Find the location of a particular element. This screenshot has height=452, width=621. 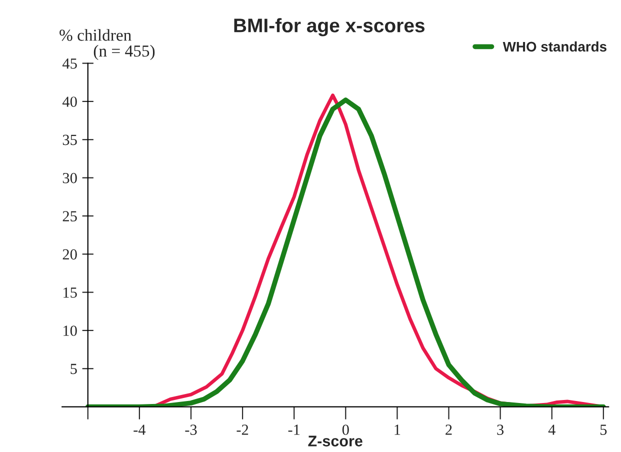

x-tick-label: 5 is located at coordinates (603, 429).